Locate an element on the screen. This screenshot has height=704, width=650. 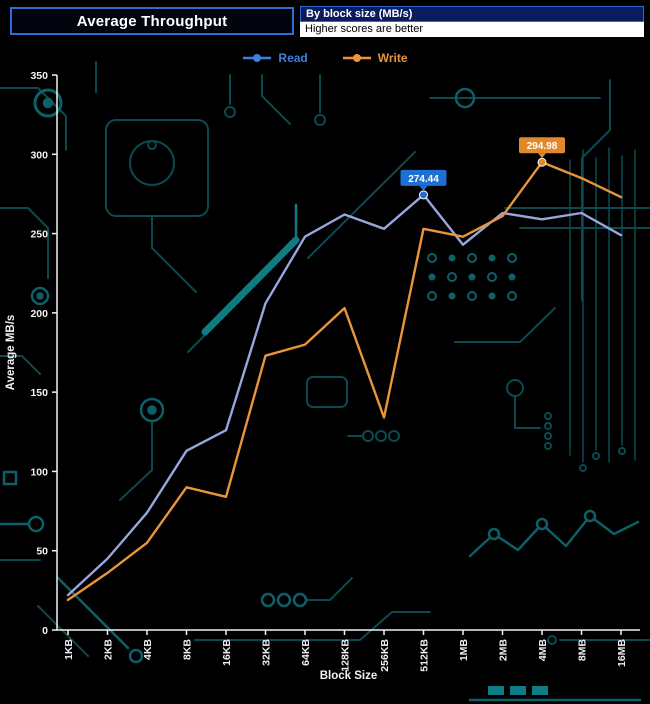
chart-legend: Read Write is located at coordinates (325, 58).